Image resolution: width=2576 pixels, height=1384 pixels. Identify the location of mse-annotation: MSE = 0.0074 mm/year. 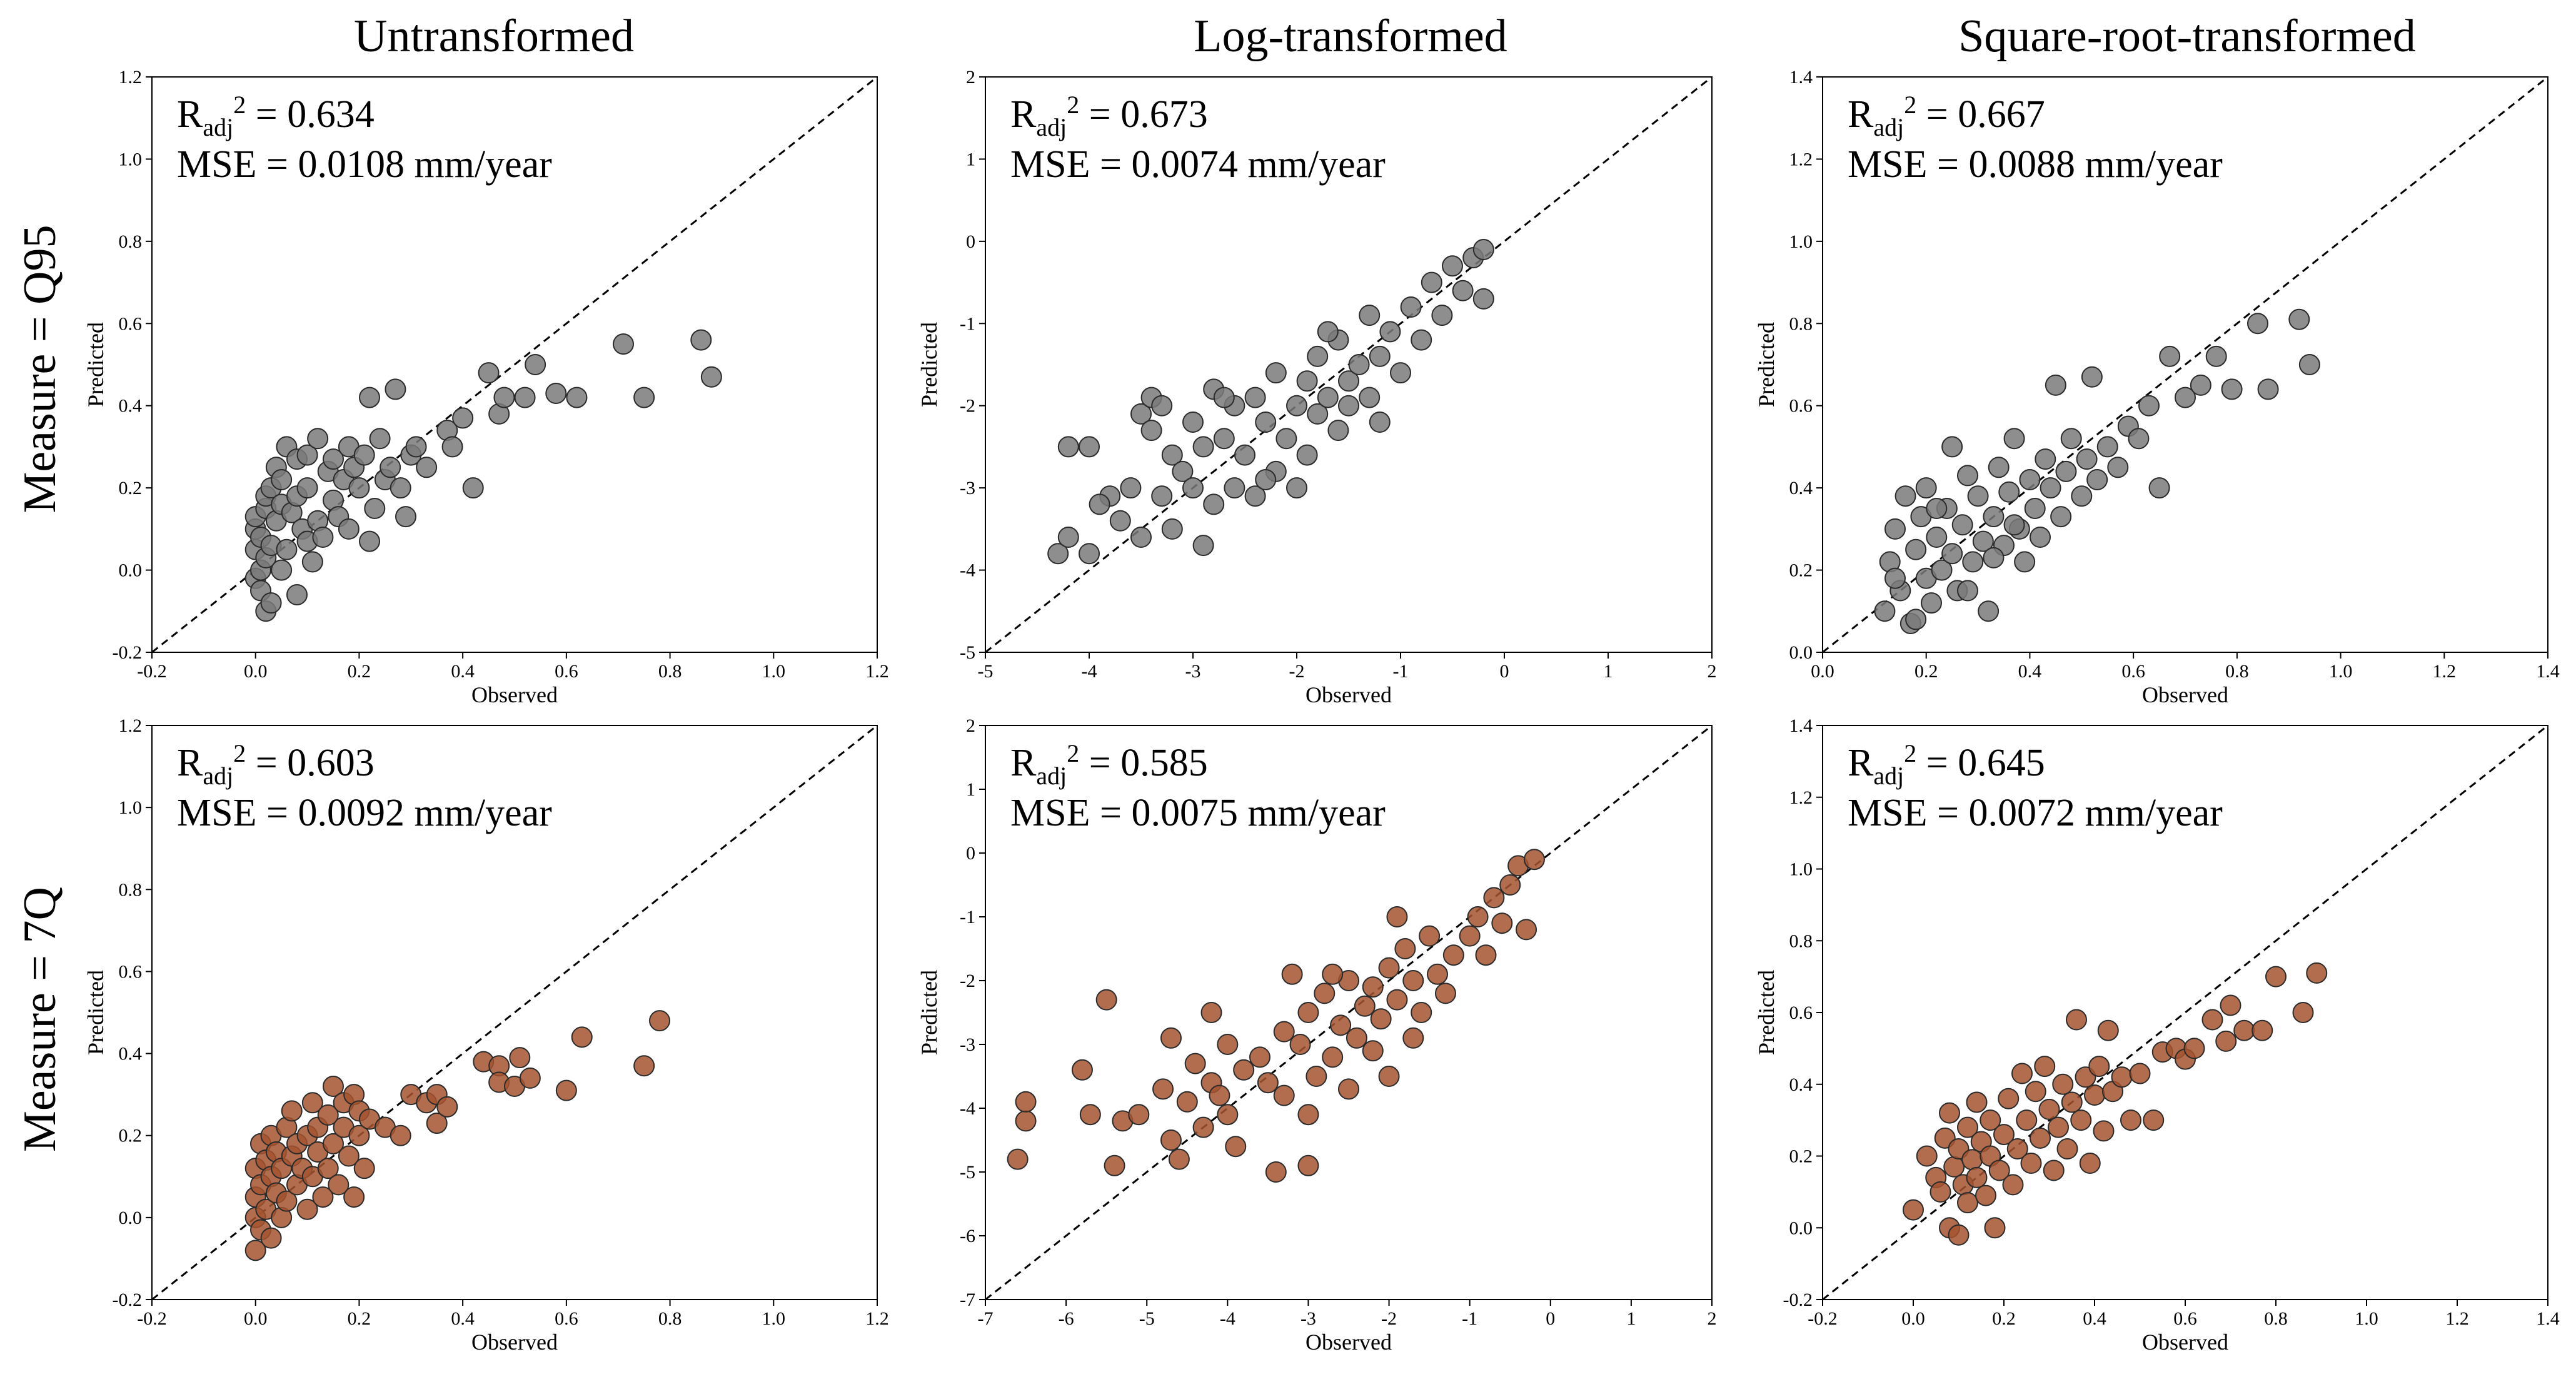
(1198, 164).